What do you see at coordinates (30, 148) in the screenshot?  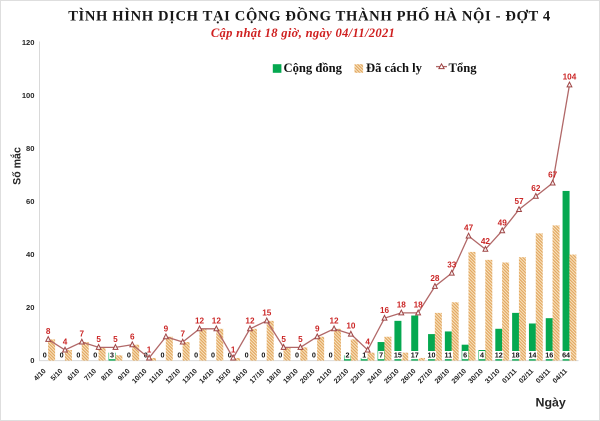 I see `svg-text: 80` at bounding box center [30, 148].